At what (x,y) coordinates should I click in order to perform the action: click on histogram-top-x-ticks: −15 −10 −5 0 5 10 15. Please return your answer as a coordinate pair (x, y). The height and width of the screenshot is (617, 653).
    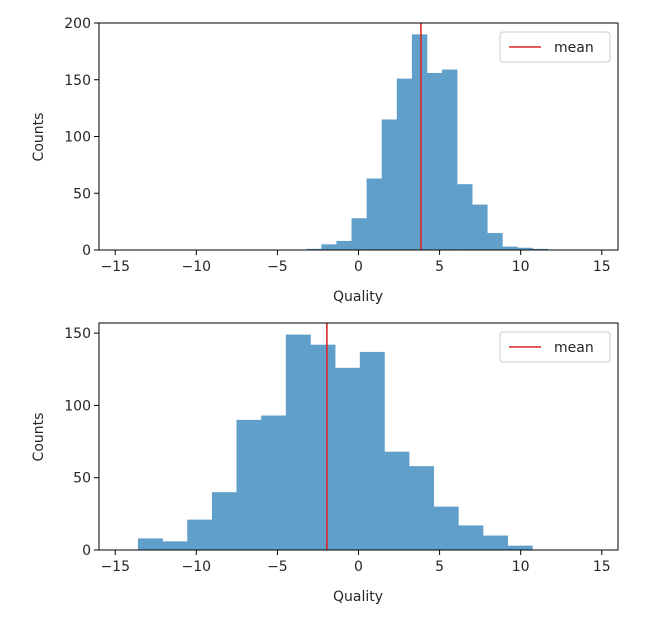
    Looking at the image, I should click on (355, 262).